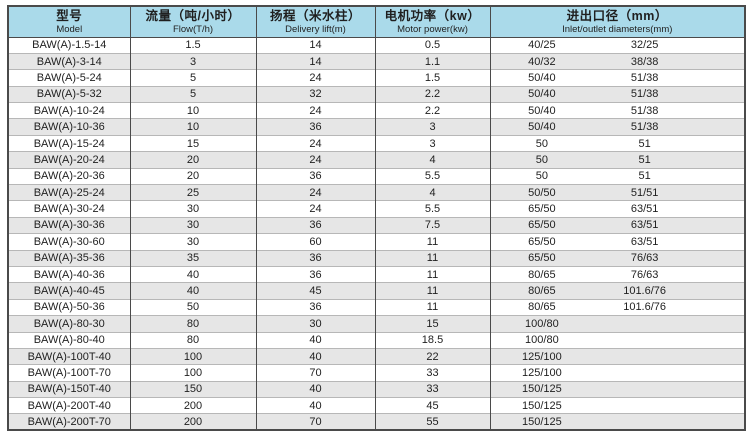 The height and width of the screenshot is (437, 750). I want to click on cell-flow: 200, so click(192, 422).